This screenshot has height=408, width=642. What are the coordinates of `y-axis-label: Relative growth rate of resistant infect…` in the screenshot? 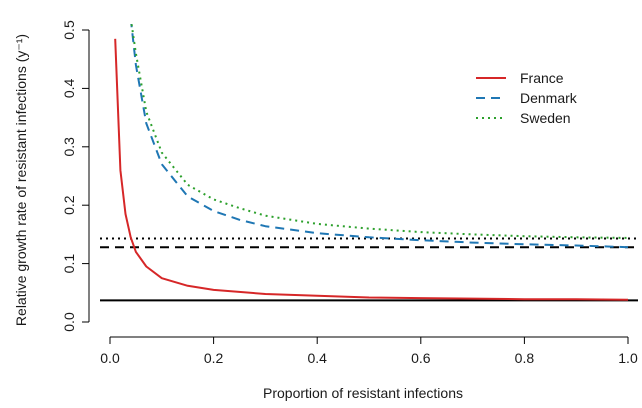 It's located at (21, 180).